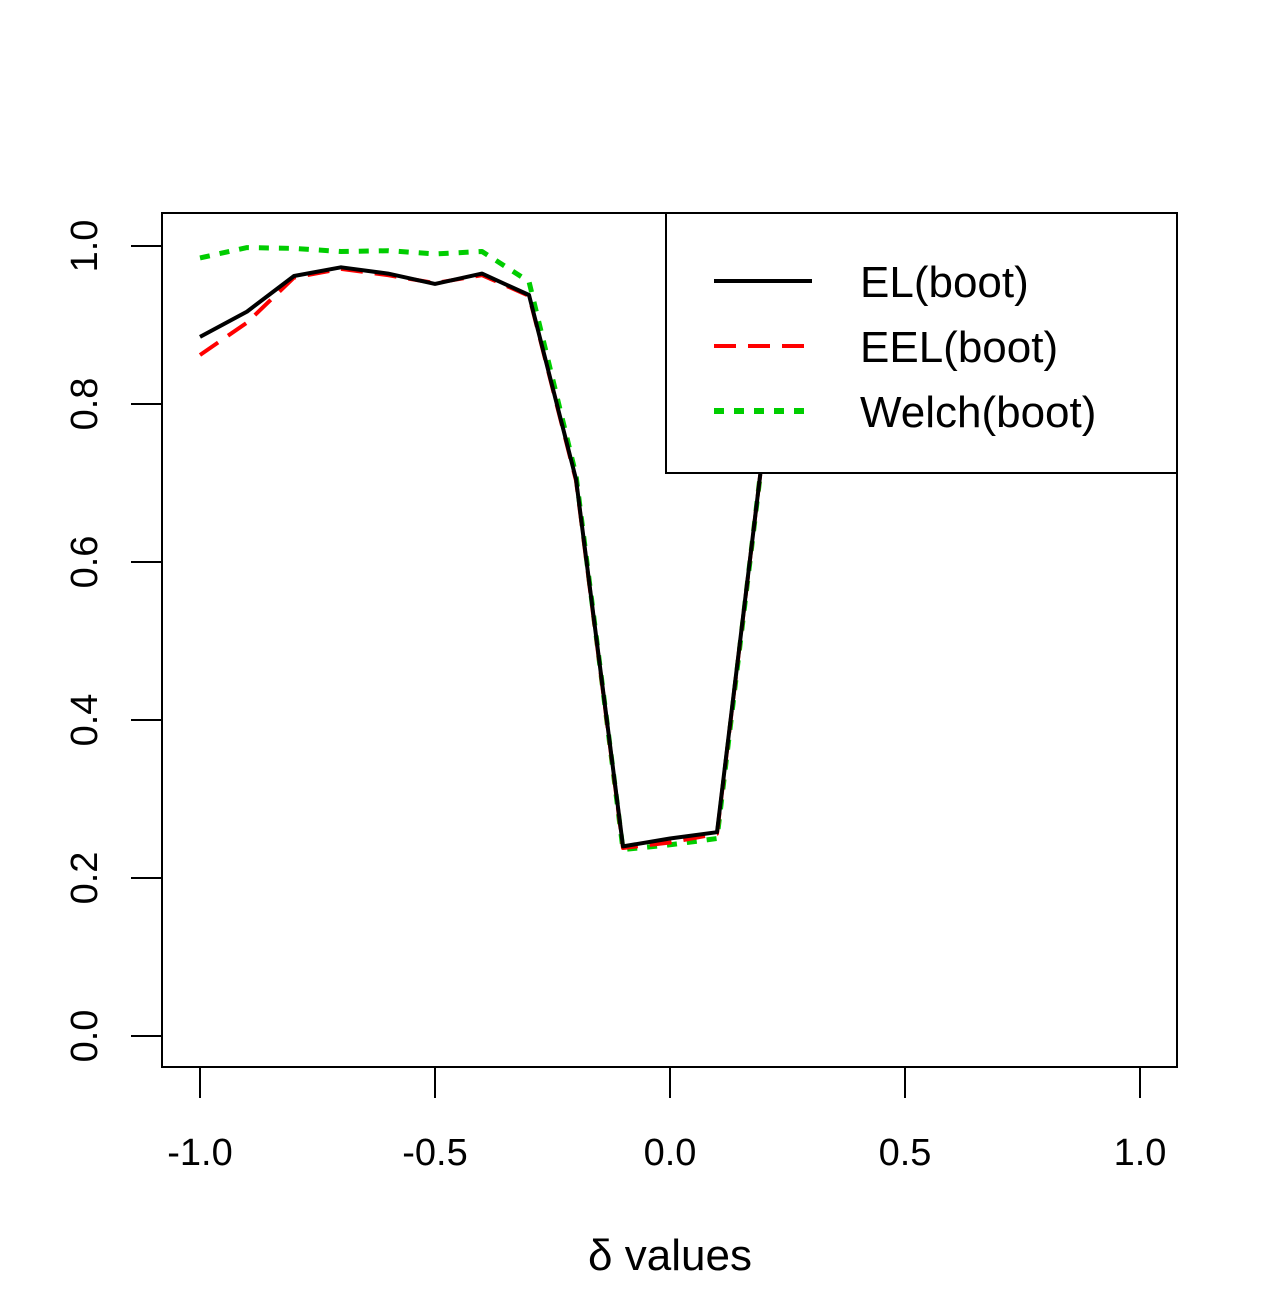 The image size is (1262, 1299). What do you see at coordinates (434, 1153) in the screenshot?
I see `x-tick-label: -0.5` at bounding box center [434, 1153].